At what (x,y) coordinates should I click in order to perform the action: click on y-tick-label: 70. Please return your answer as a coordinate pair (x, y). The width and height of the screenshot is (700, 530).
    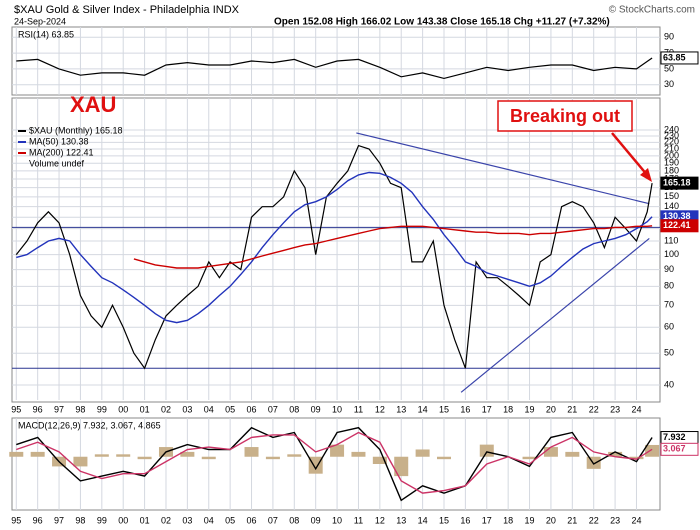
    Looking at the image, I should click on (669, 305).